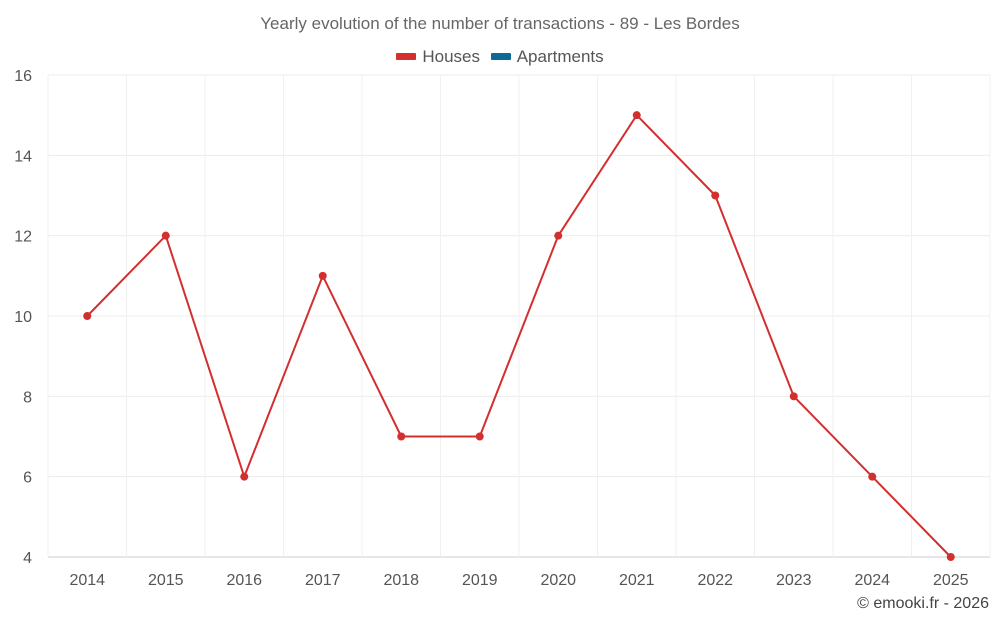 Image resolution: width=1000 pixels, height=625 pixels. I want to click on credit-text: © emooki.fr - 2026, so click(923, 603).